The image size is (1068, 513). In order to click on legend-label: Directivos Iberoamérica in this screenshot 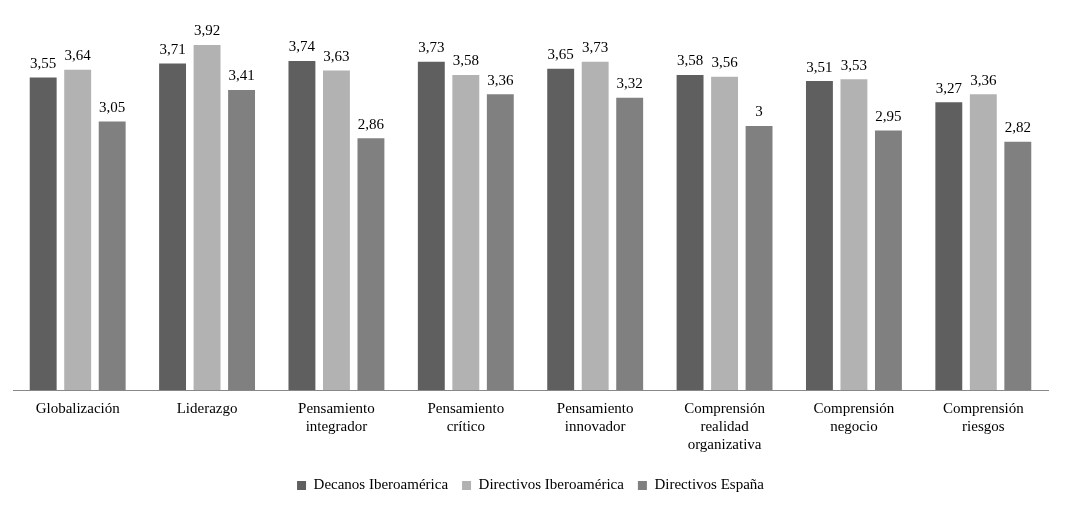, I will do `click(551, 484)`.